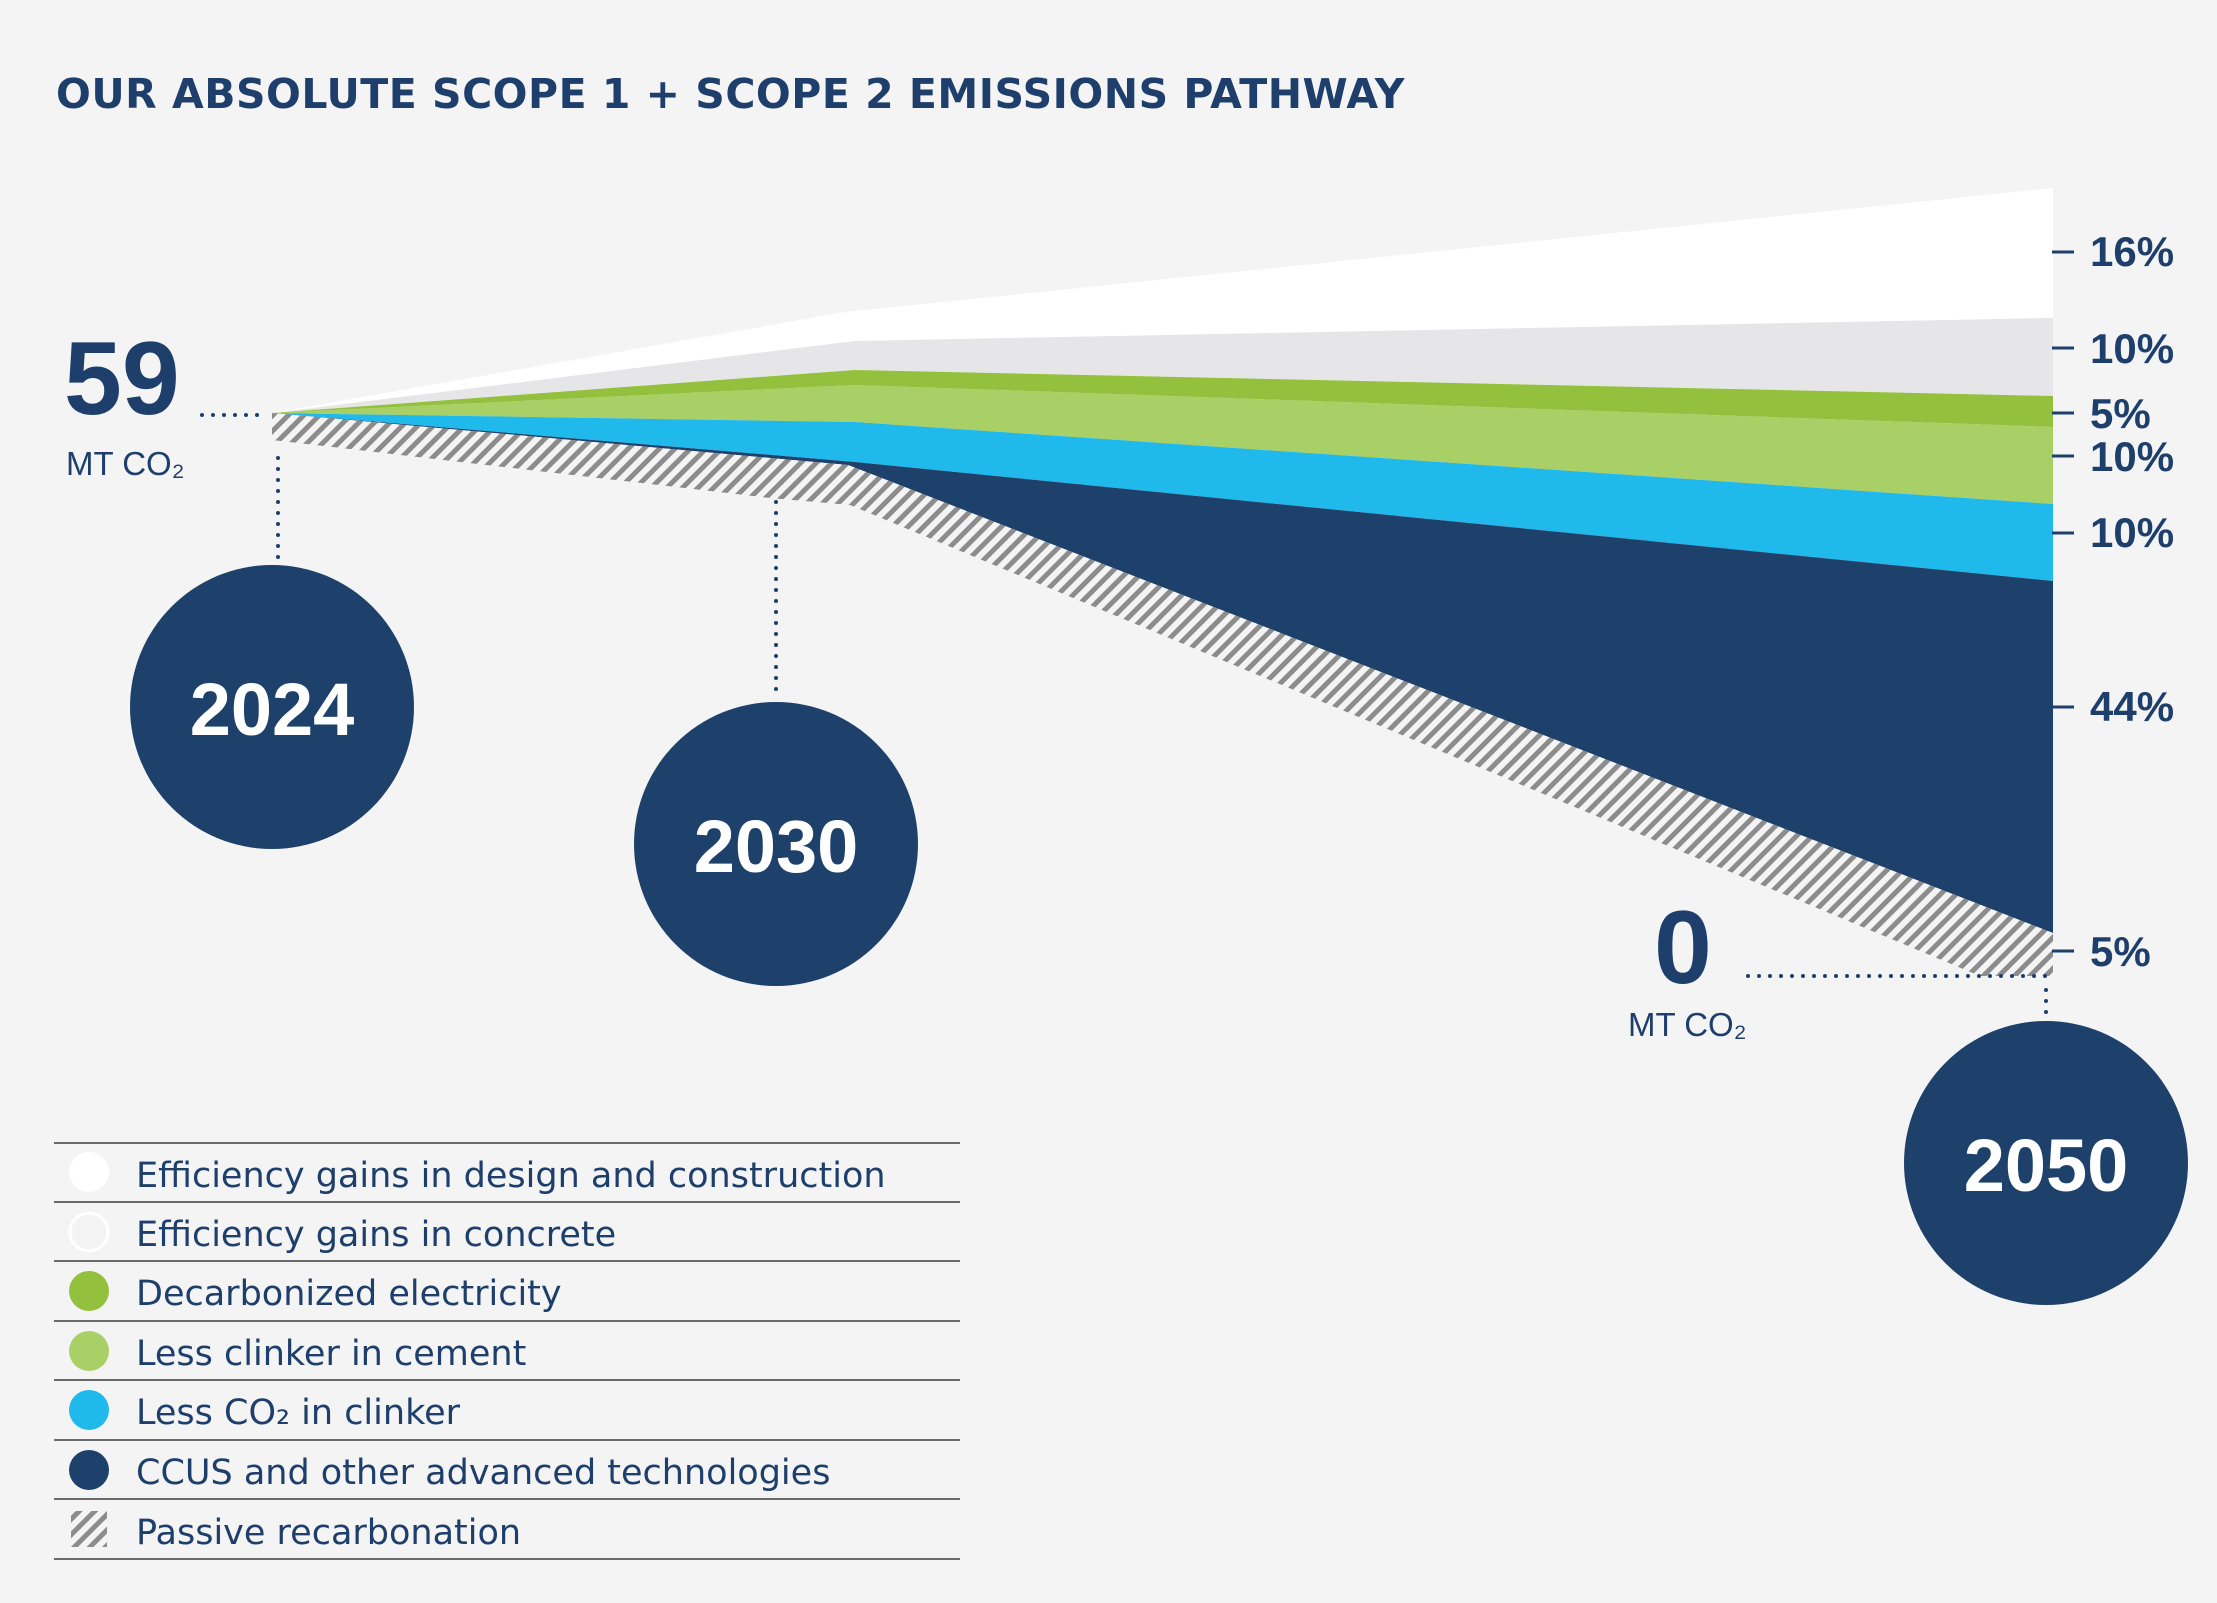 This screenshot has width=2217, height=1603. What do you see at coordinates (89, 1172) in the screenshot?
I see `legend-swatch-design` at bounding box center [89, 1172].